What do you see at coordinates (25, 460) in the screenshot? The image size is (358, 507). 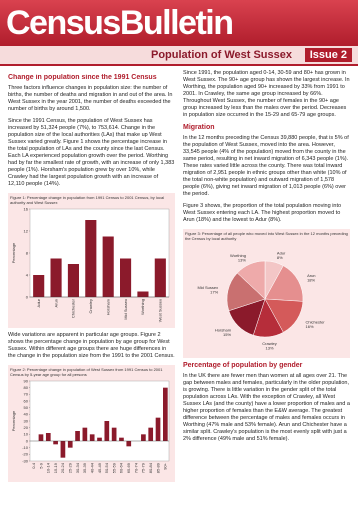 I see `y-tick-label: -30` at bounding box center [25, 460].